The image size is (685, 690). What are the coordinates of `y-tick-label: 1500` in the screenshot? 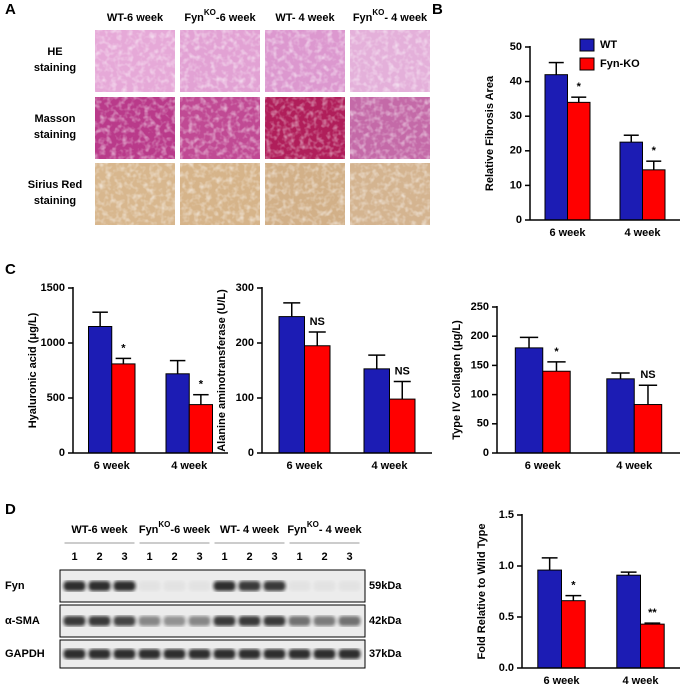 It's located at (53, 288).